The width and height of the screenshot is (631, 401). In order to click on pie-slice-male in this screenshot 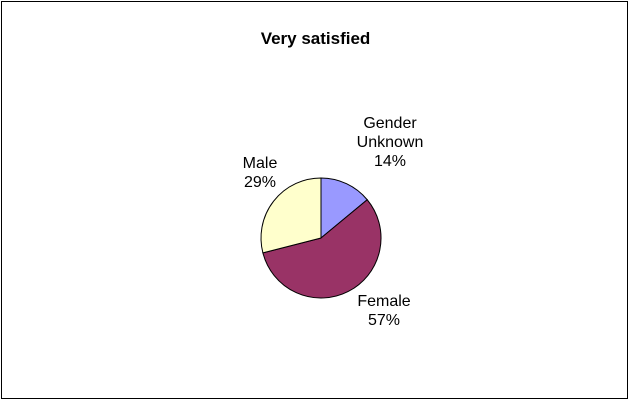, I will do `click(291, 215)`.